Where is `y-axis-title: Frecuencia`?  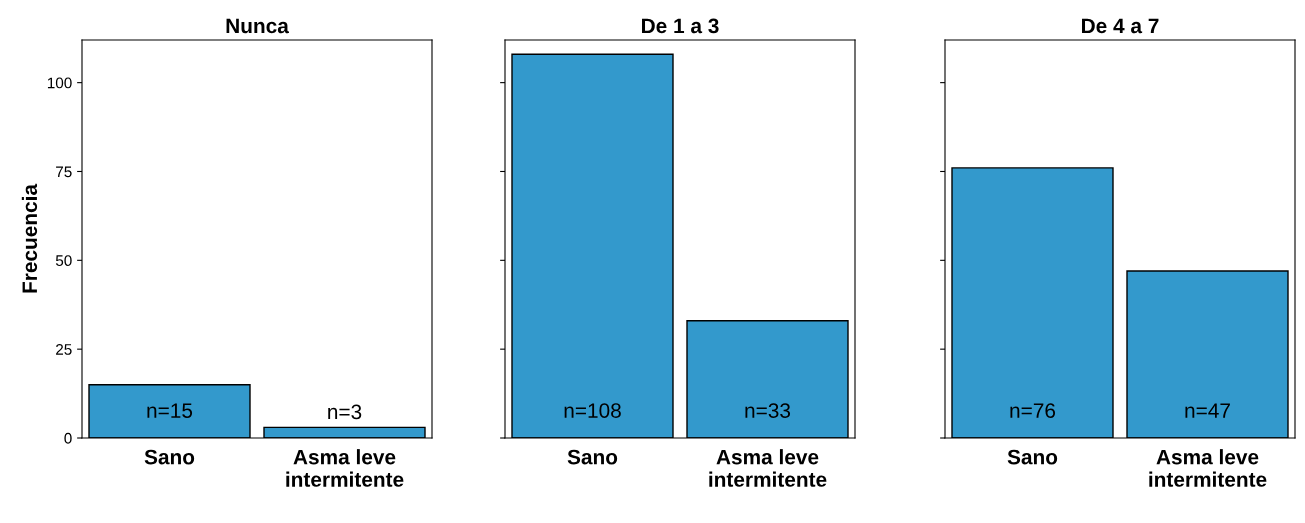
y-axis-title: Frecuencia is located at coordinates (29, 238).